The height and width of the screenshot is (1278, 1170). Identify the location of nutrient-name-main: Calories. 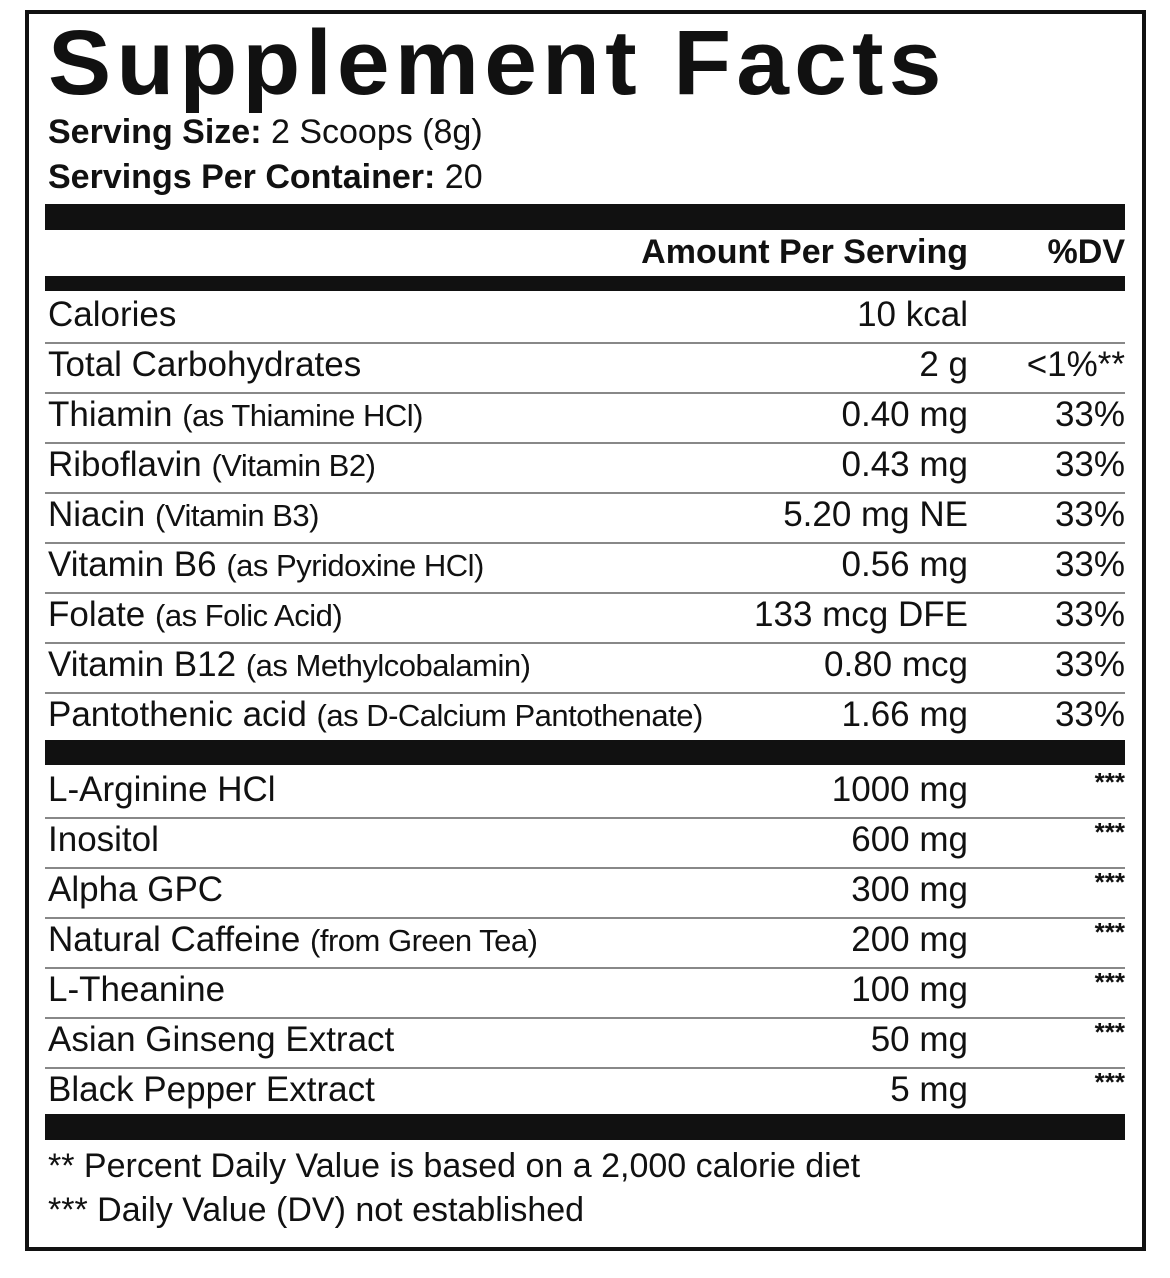
(112, 314).